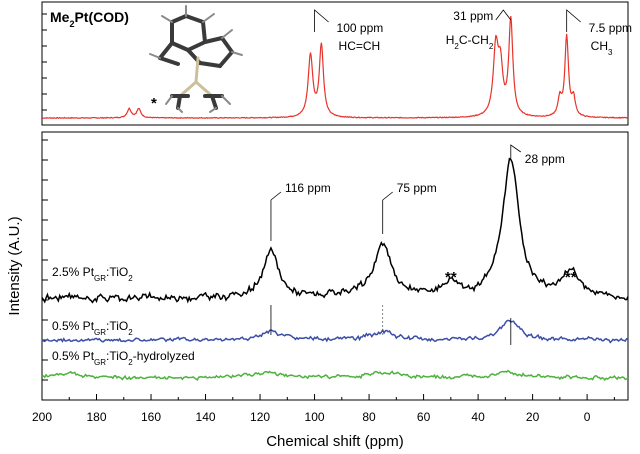 The width and height of the screenshot is (640, 454). I want to click on annotation-label: 100 ppm, so click(360, 28).